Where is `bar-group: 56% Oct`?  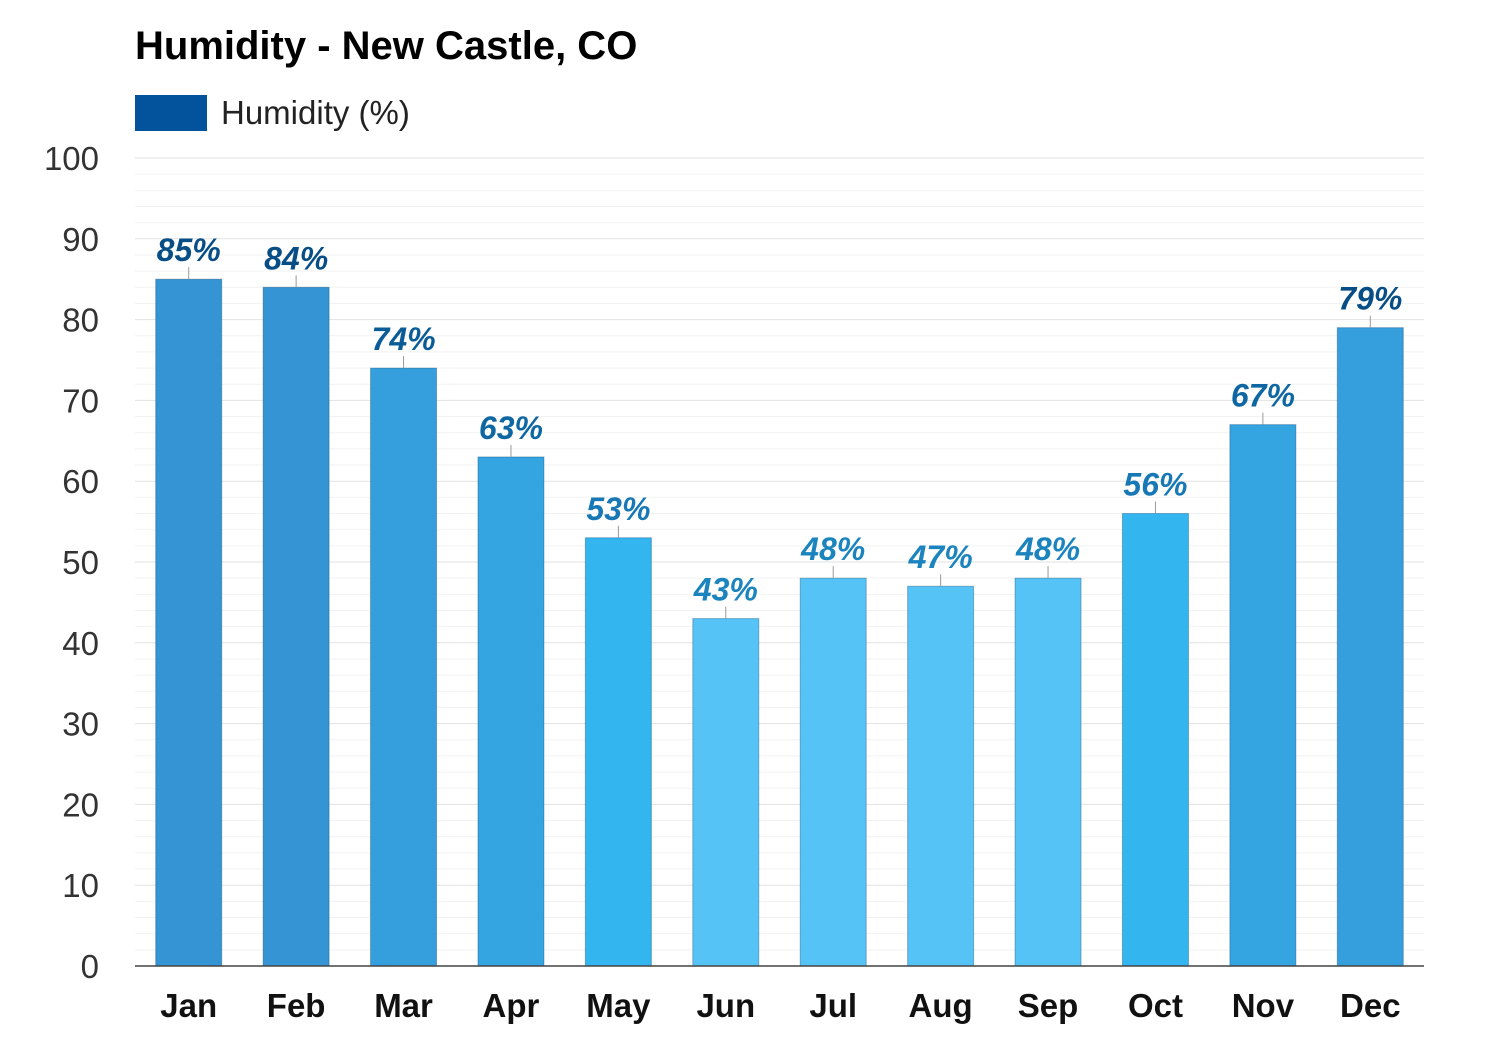 bar-group: 56% Oct is located at coordinates (1155, 745).